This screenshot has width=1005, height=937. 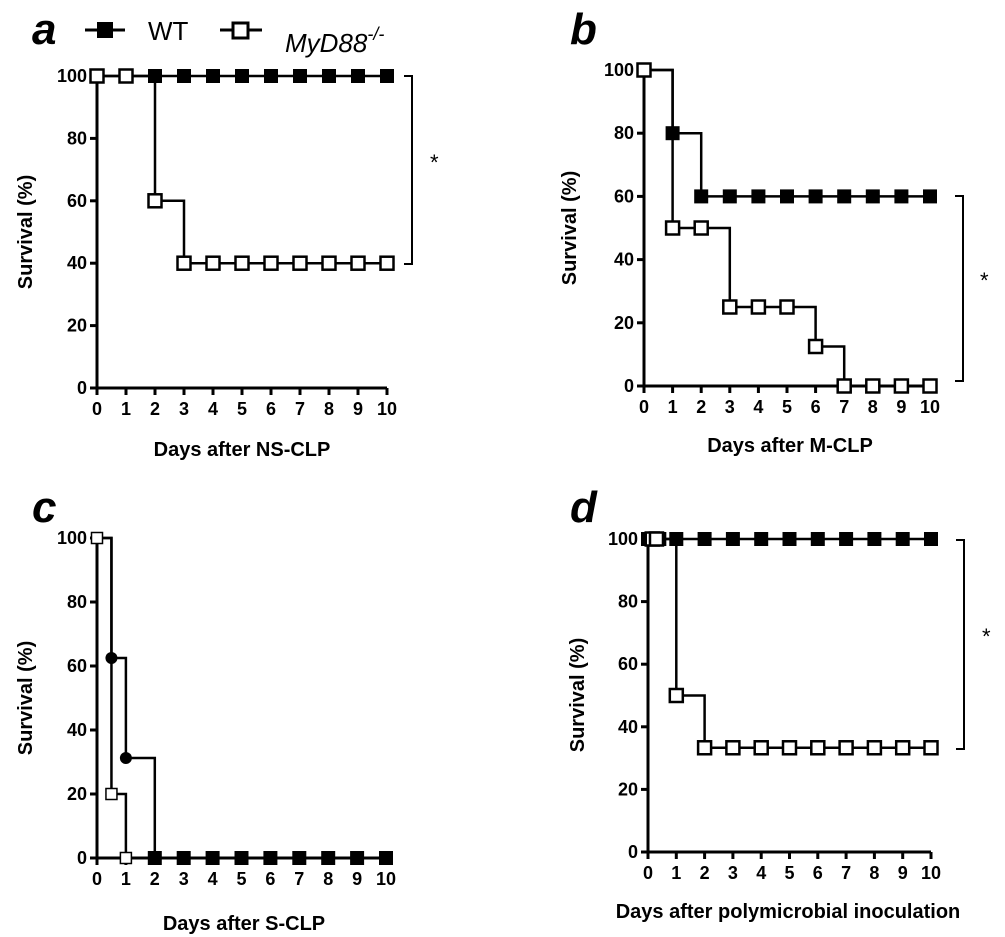 I want to click on legend-wt-marker, so click(x=105, y=30).